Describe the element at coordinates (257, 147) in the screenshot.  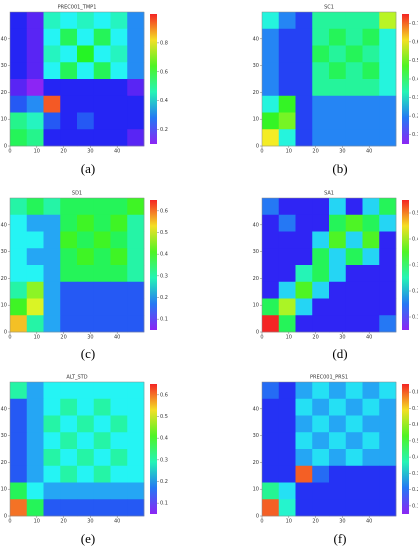
I see `y-tick-label: 0` at that location.